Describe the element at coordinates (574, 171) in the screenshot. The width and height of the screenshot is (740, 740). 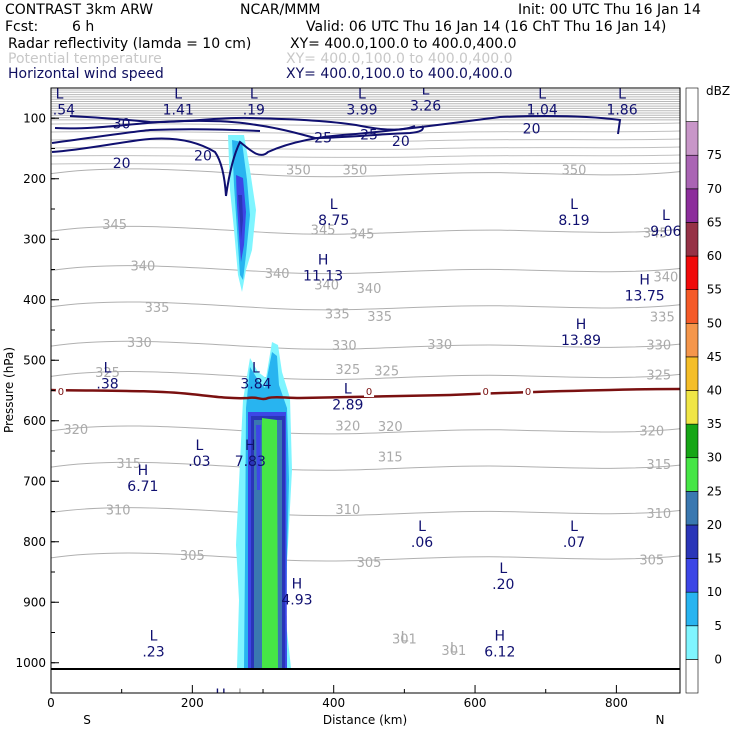
I see `theta-label: 350` at that location.